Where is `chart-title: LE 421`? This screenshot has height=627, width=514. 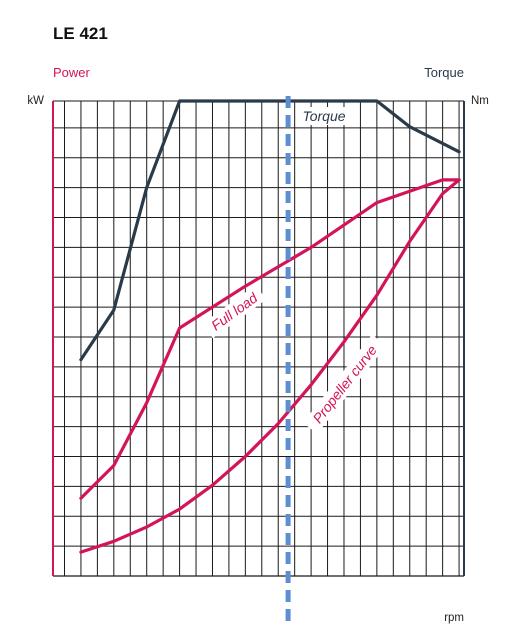
chart-title: LE 421 is located at coordinates (80, 33).